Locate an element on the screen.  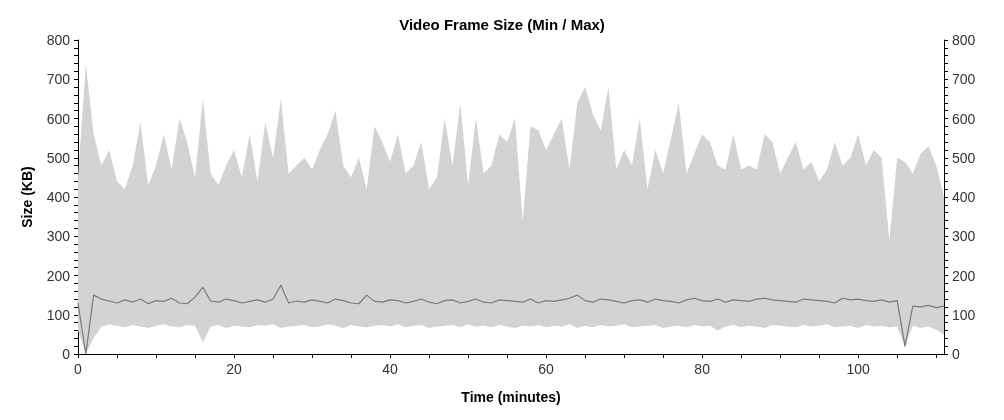
x-tick-label: 20 is located at coordinates (234, 369).